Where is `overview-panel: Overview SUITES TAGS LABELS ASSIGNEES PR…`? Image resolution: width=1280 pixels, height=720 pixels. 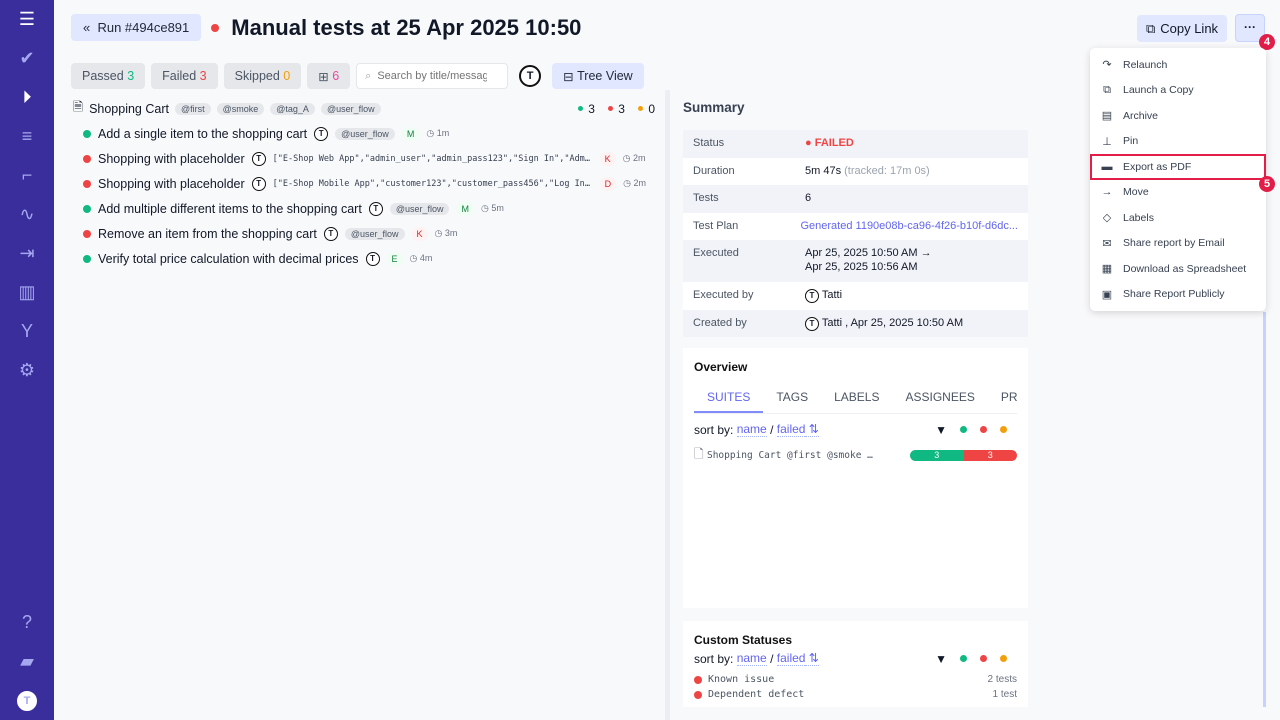 overview-panel: Overview SUITES TAGS LABELS ASSIGNEES PR… is located at coordinates (855, 478).